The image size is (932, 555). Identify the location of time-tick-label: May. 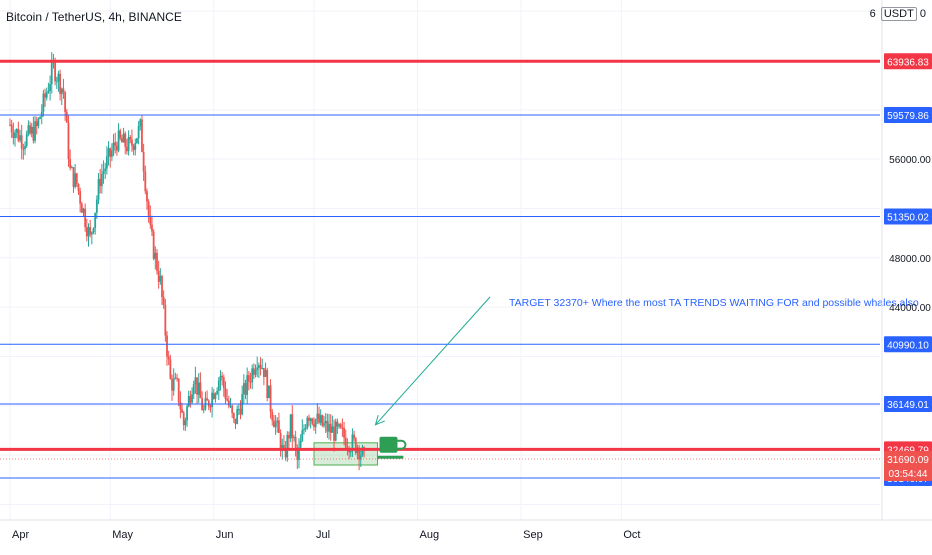
(122, 535).